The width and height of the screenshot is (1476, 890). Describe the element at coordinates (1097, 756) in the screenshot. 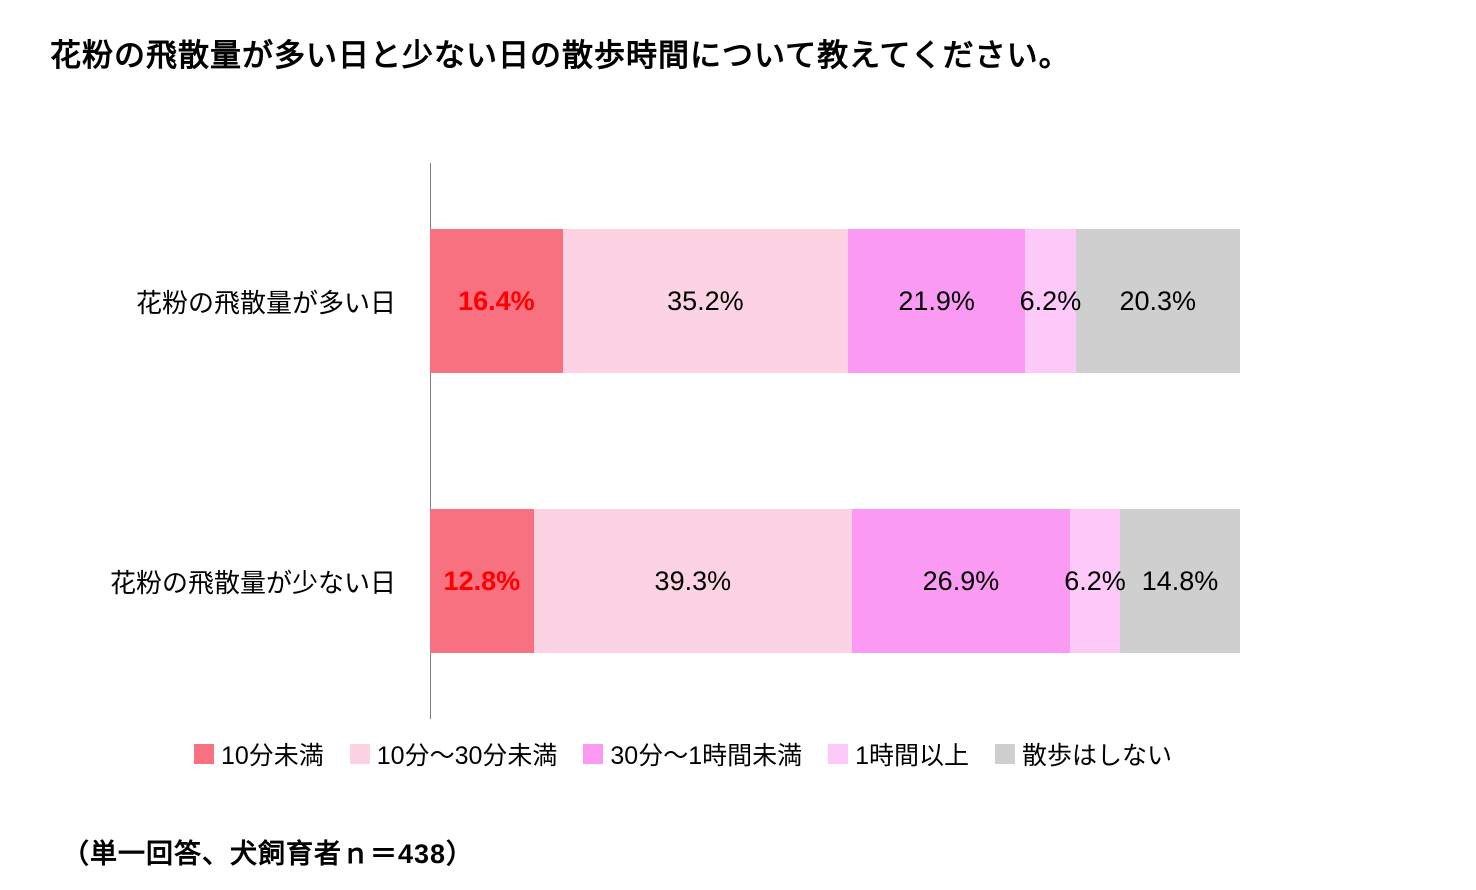

I see `legend-label: 散歩はしない` at that location.